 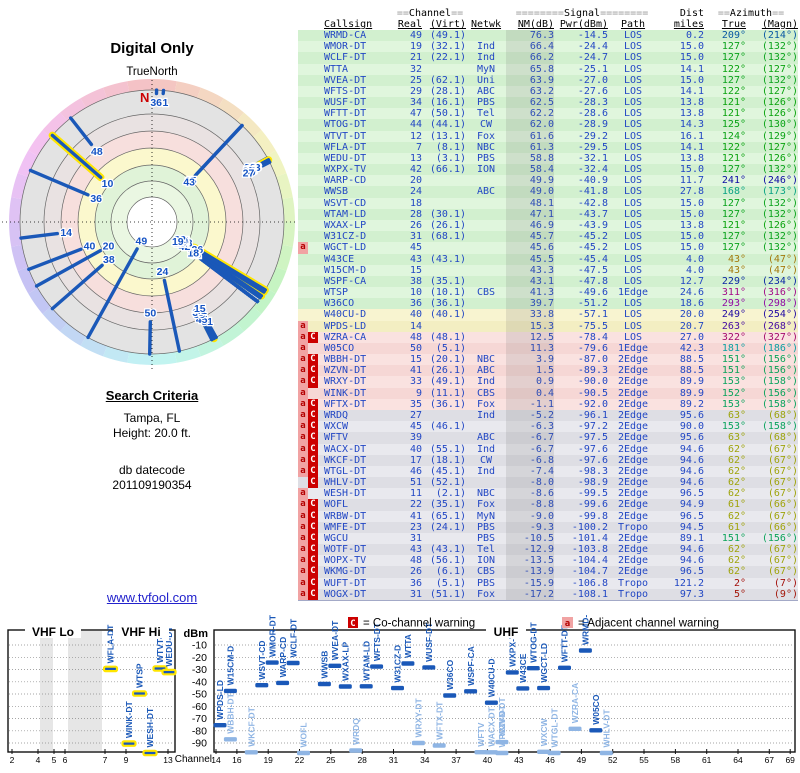 I want to click on spectrum-bar-label: WGCT-LD, so click(x=544, y=663).